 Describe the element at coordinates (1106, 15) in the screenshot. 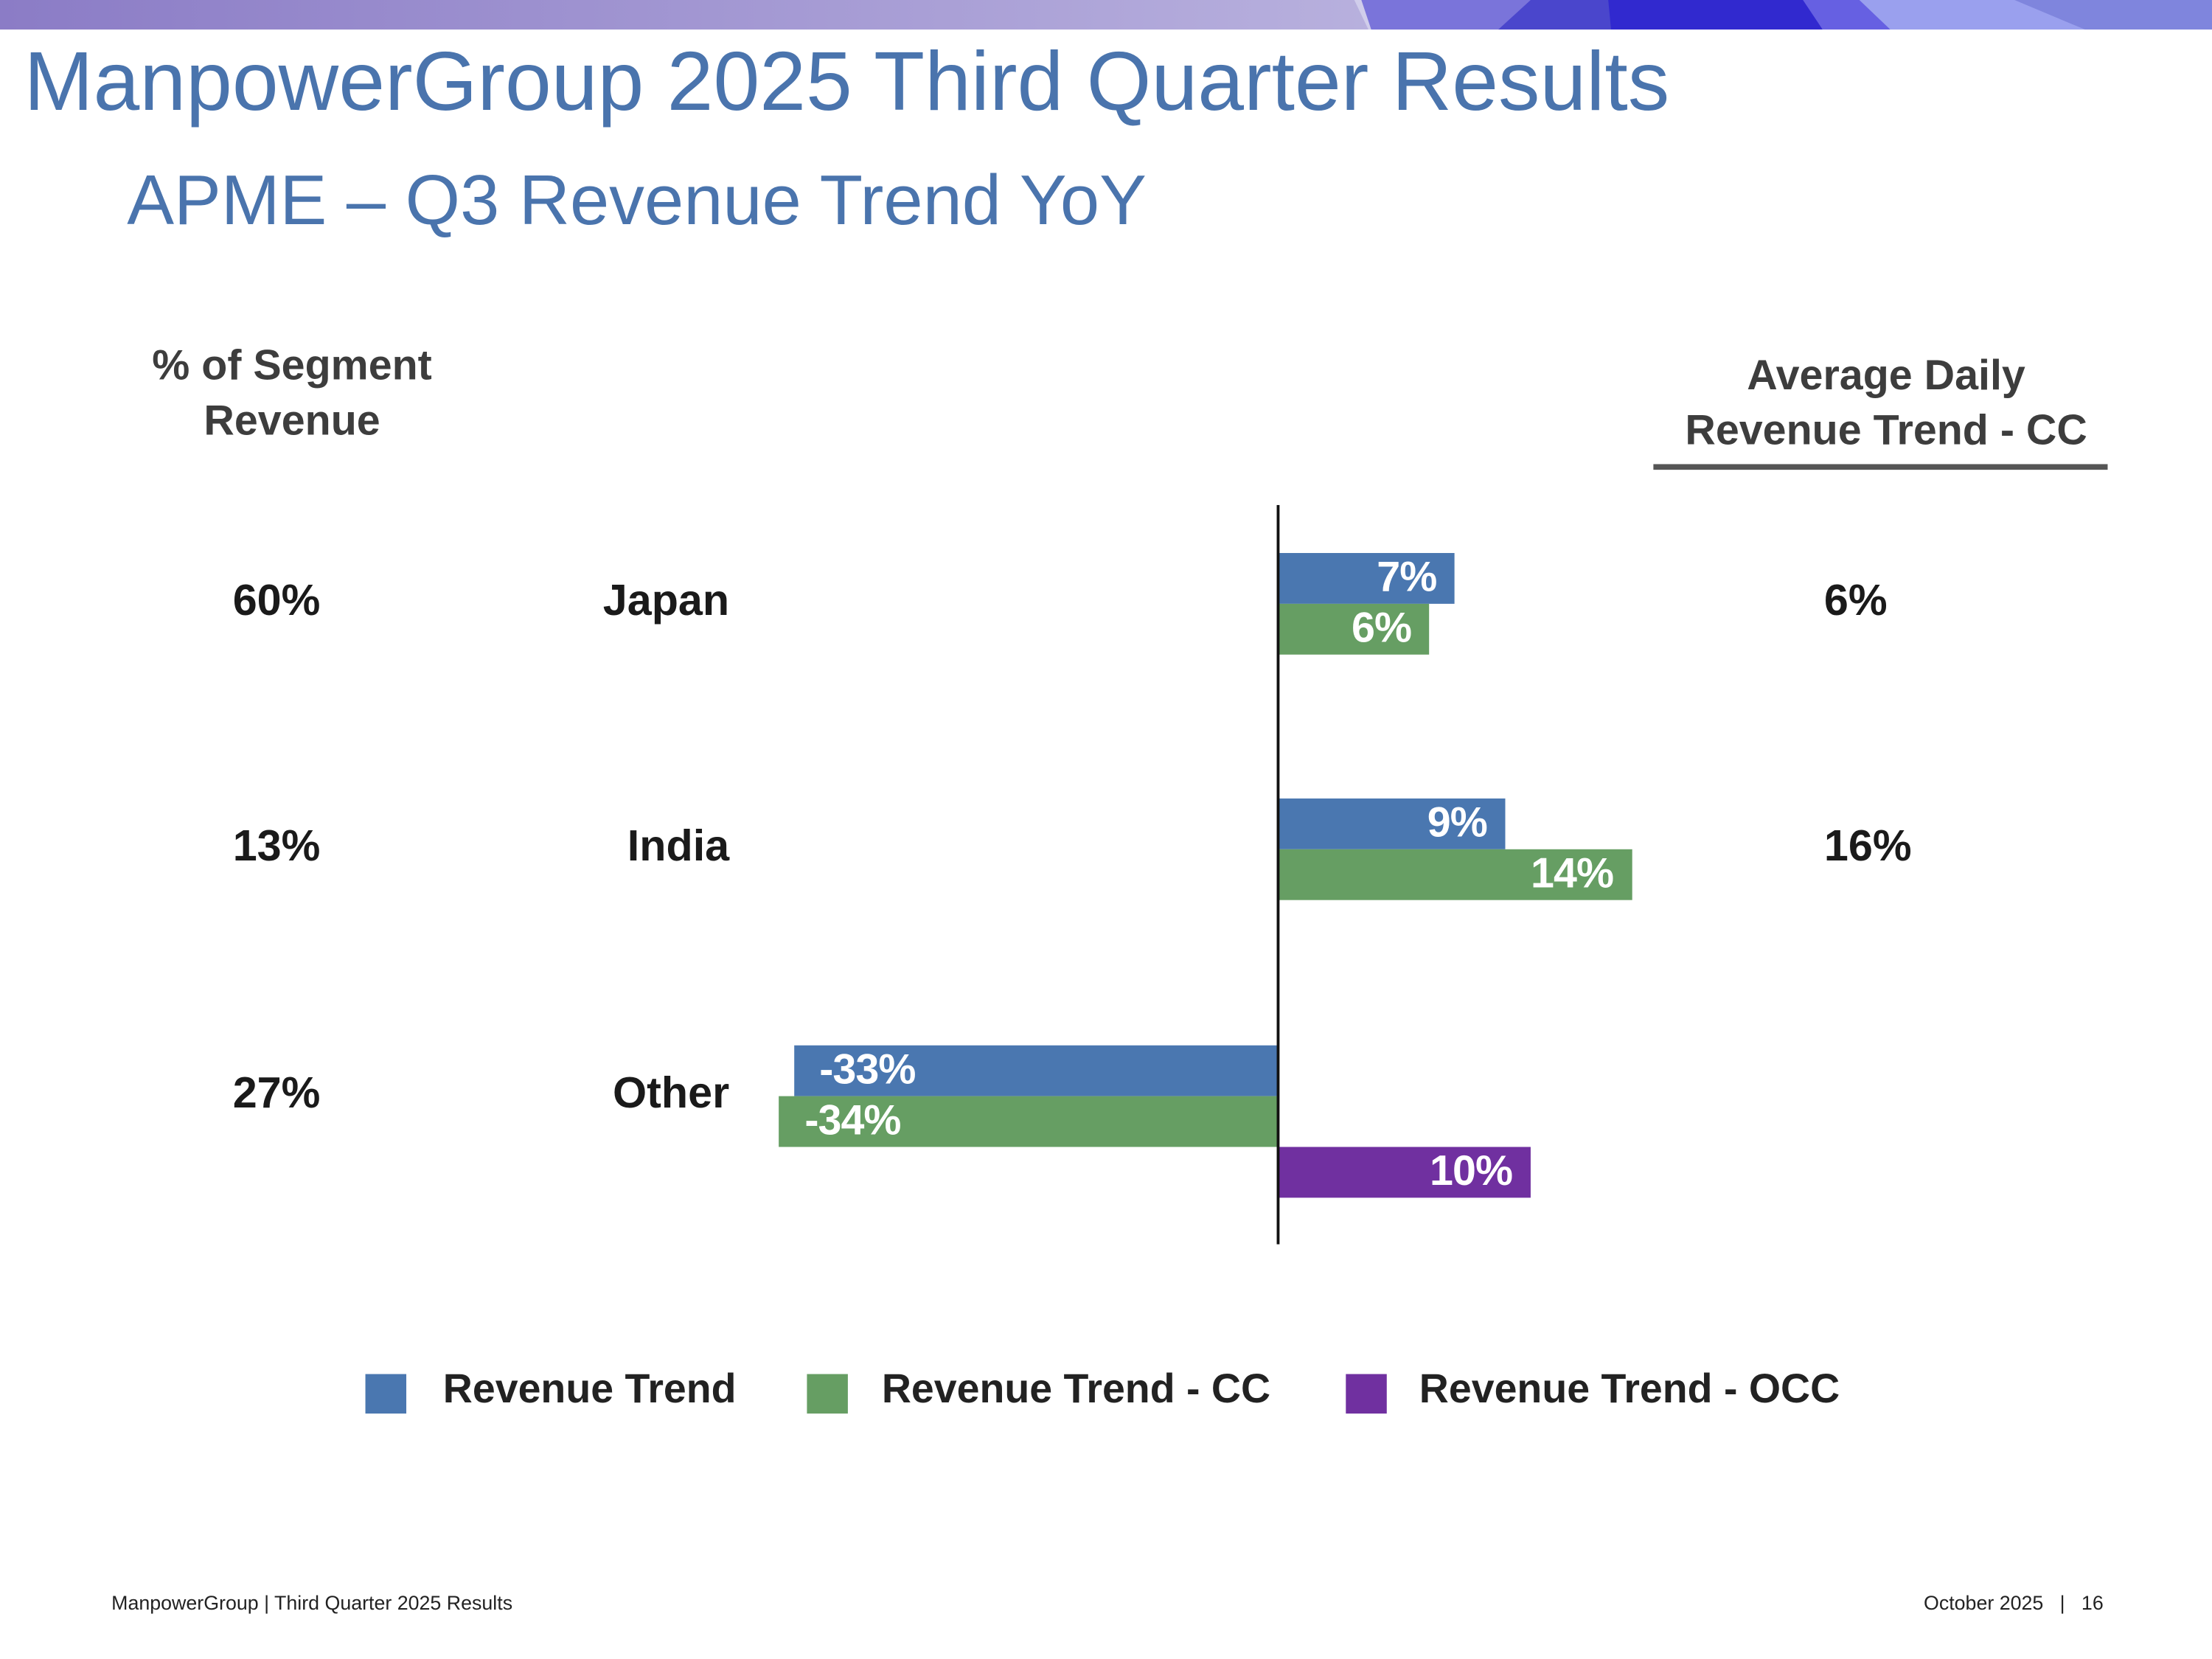

I see `top-banner-decoration` at that location.